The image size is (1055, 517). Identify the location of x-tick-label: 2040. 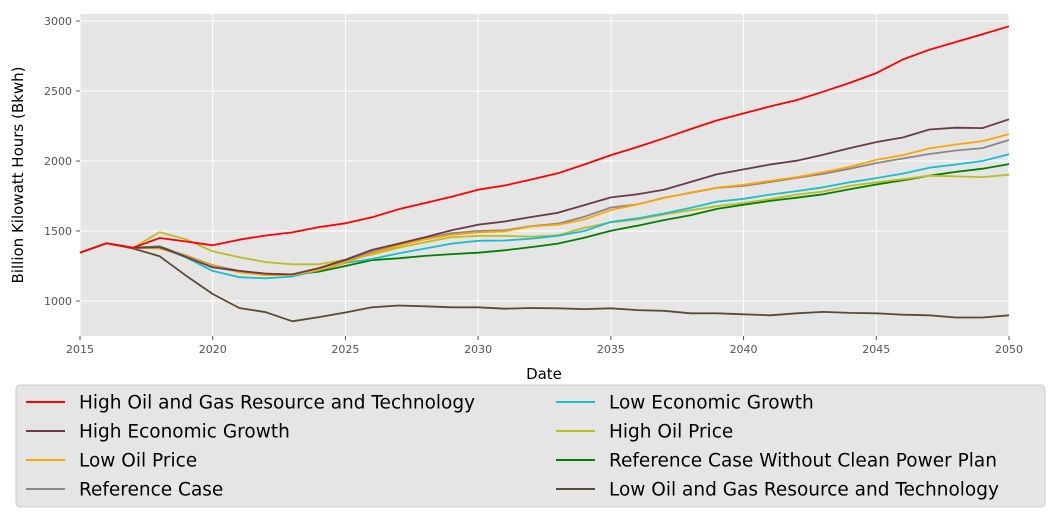
(744, 349).